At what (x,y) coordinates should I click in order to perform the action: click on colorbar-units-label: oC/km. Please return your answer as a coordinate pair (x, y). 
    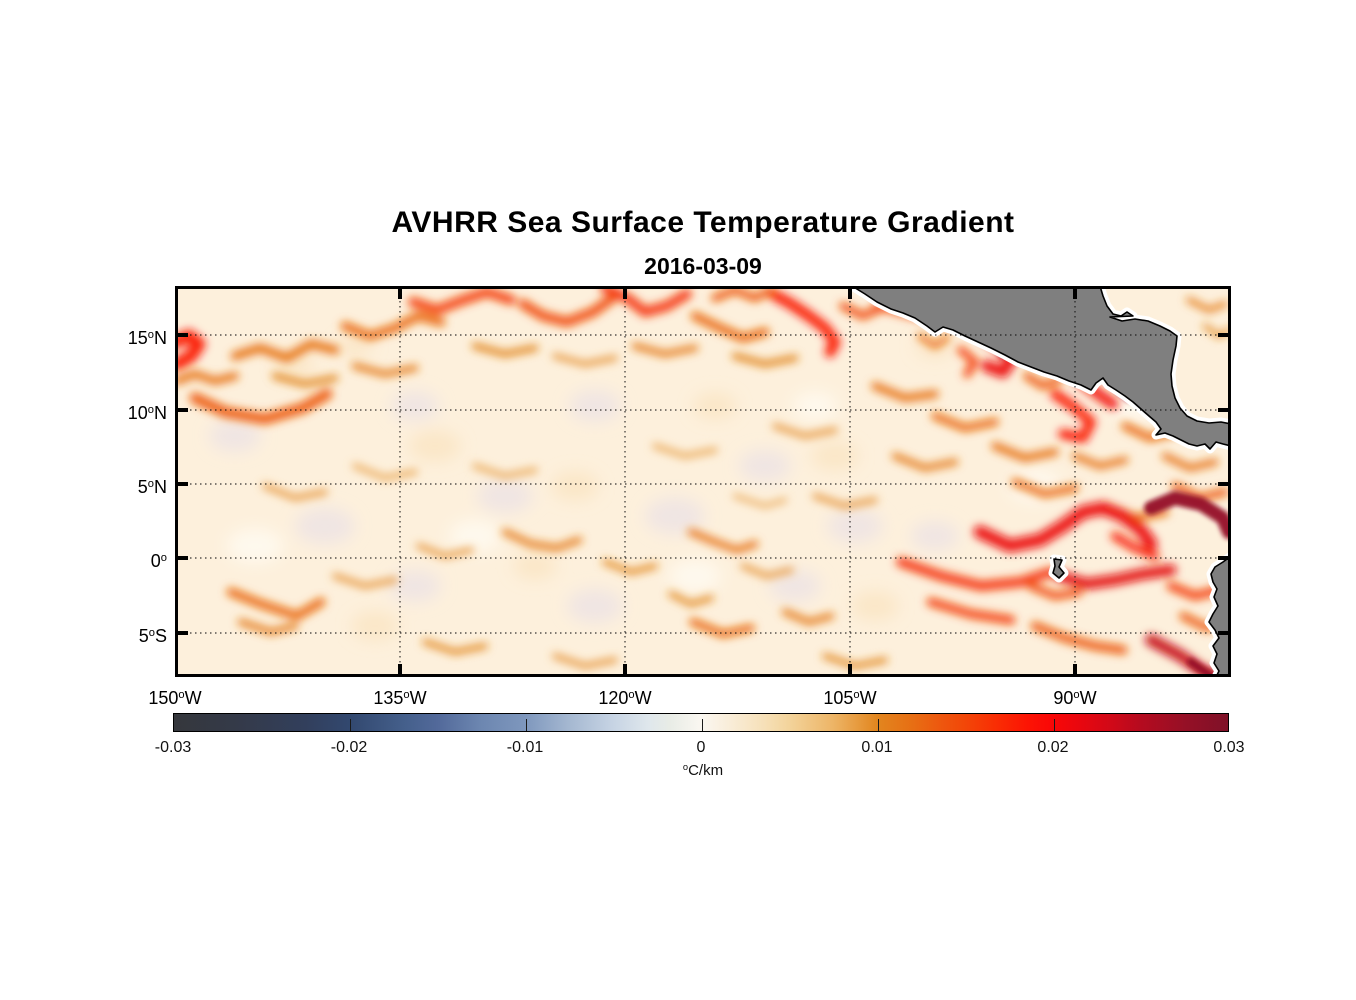
    Looking at the image, I should click on (703, 771).